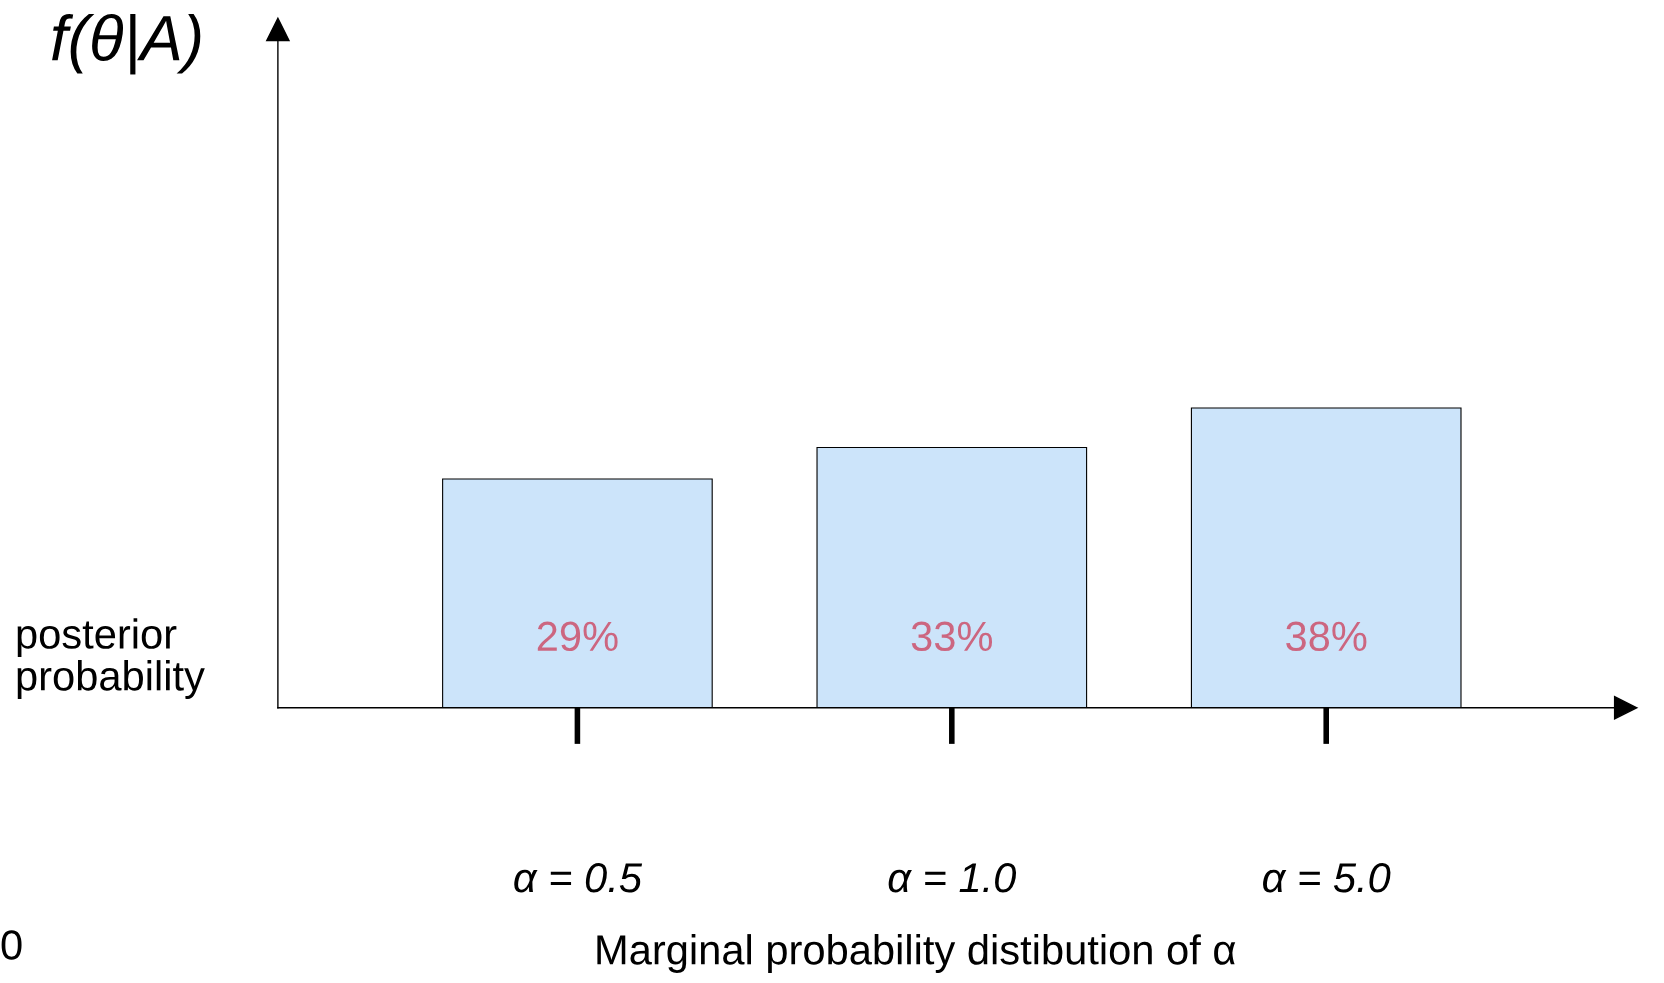 The width and height of the screenshot is (1664, 983). I want to click on x-tick-label: α = 1.0, so click(952, 878).